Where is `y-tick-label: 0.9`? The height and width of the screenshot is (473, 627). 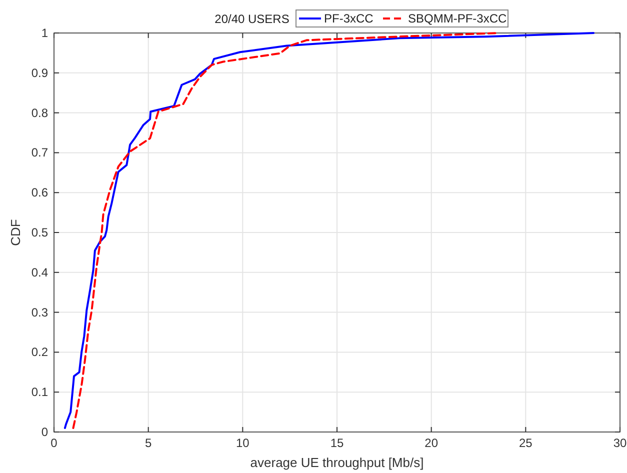
y-tick-label: 0.9 is located at coordinates (39, 73).